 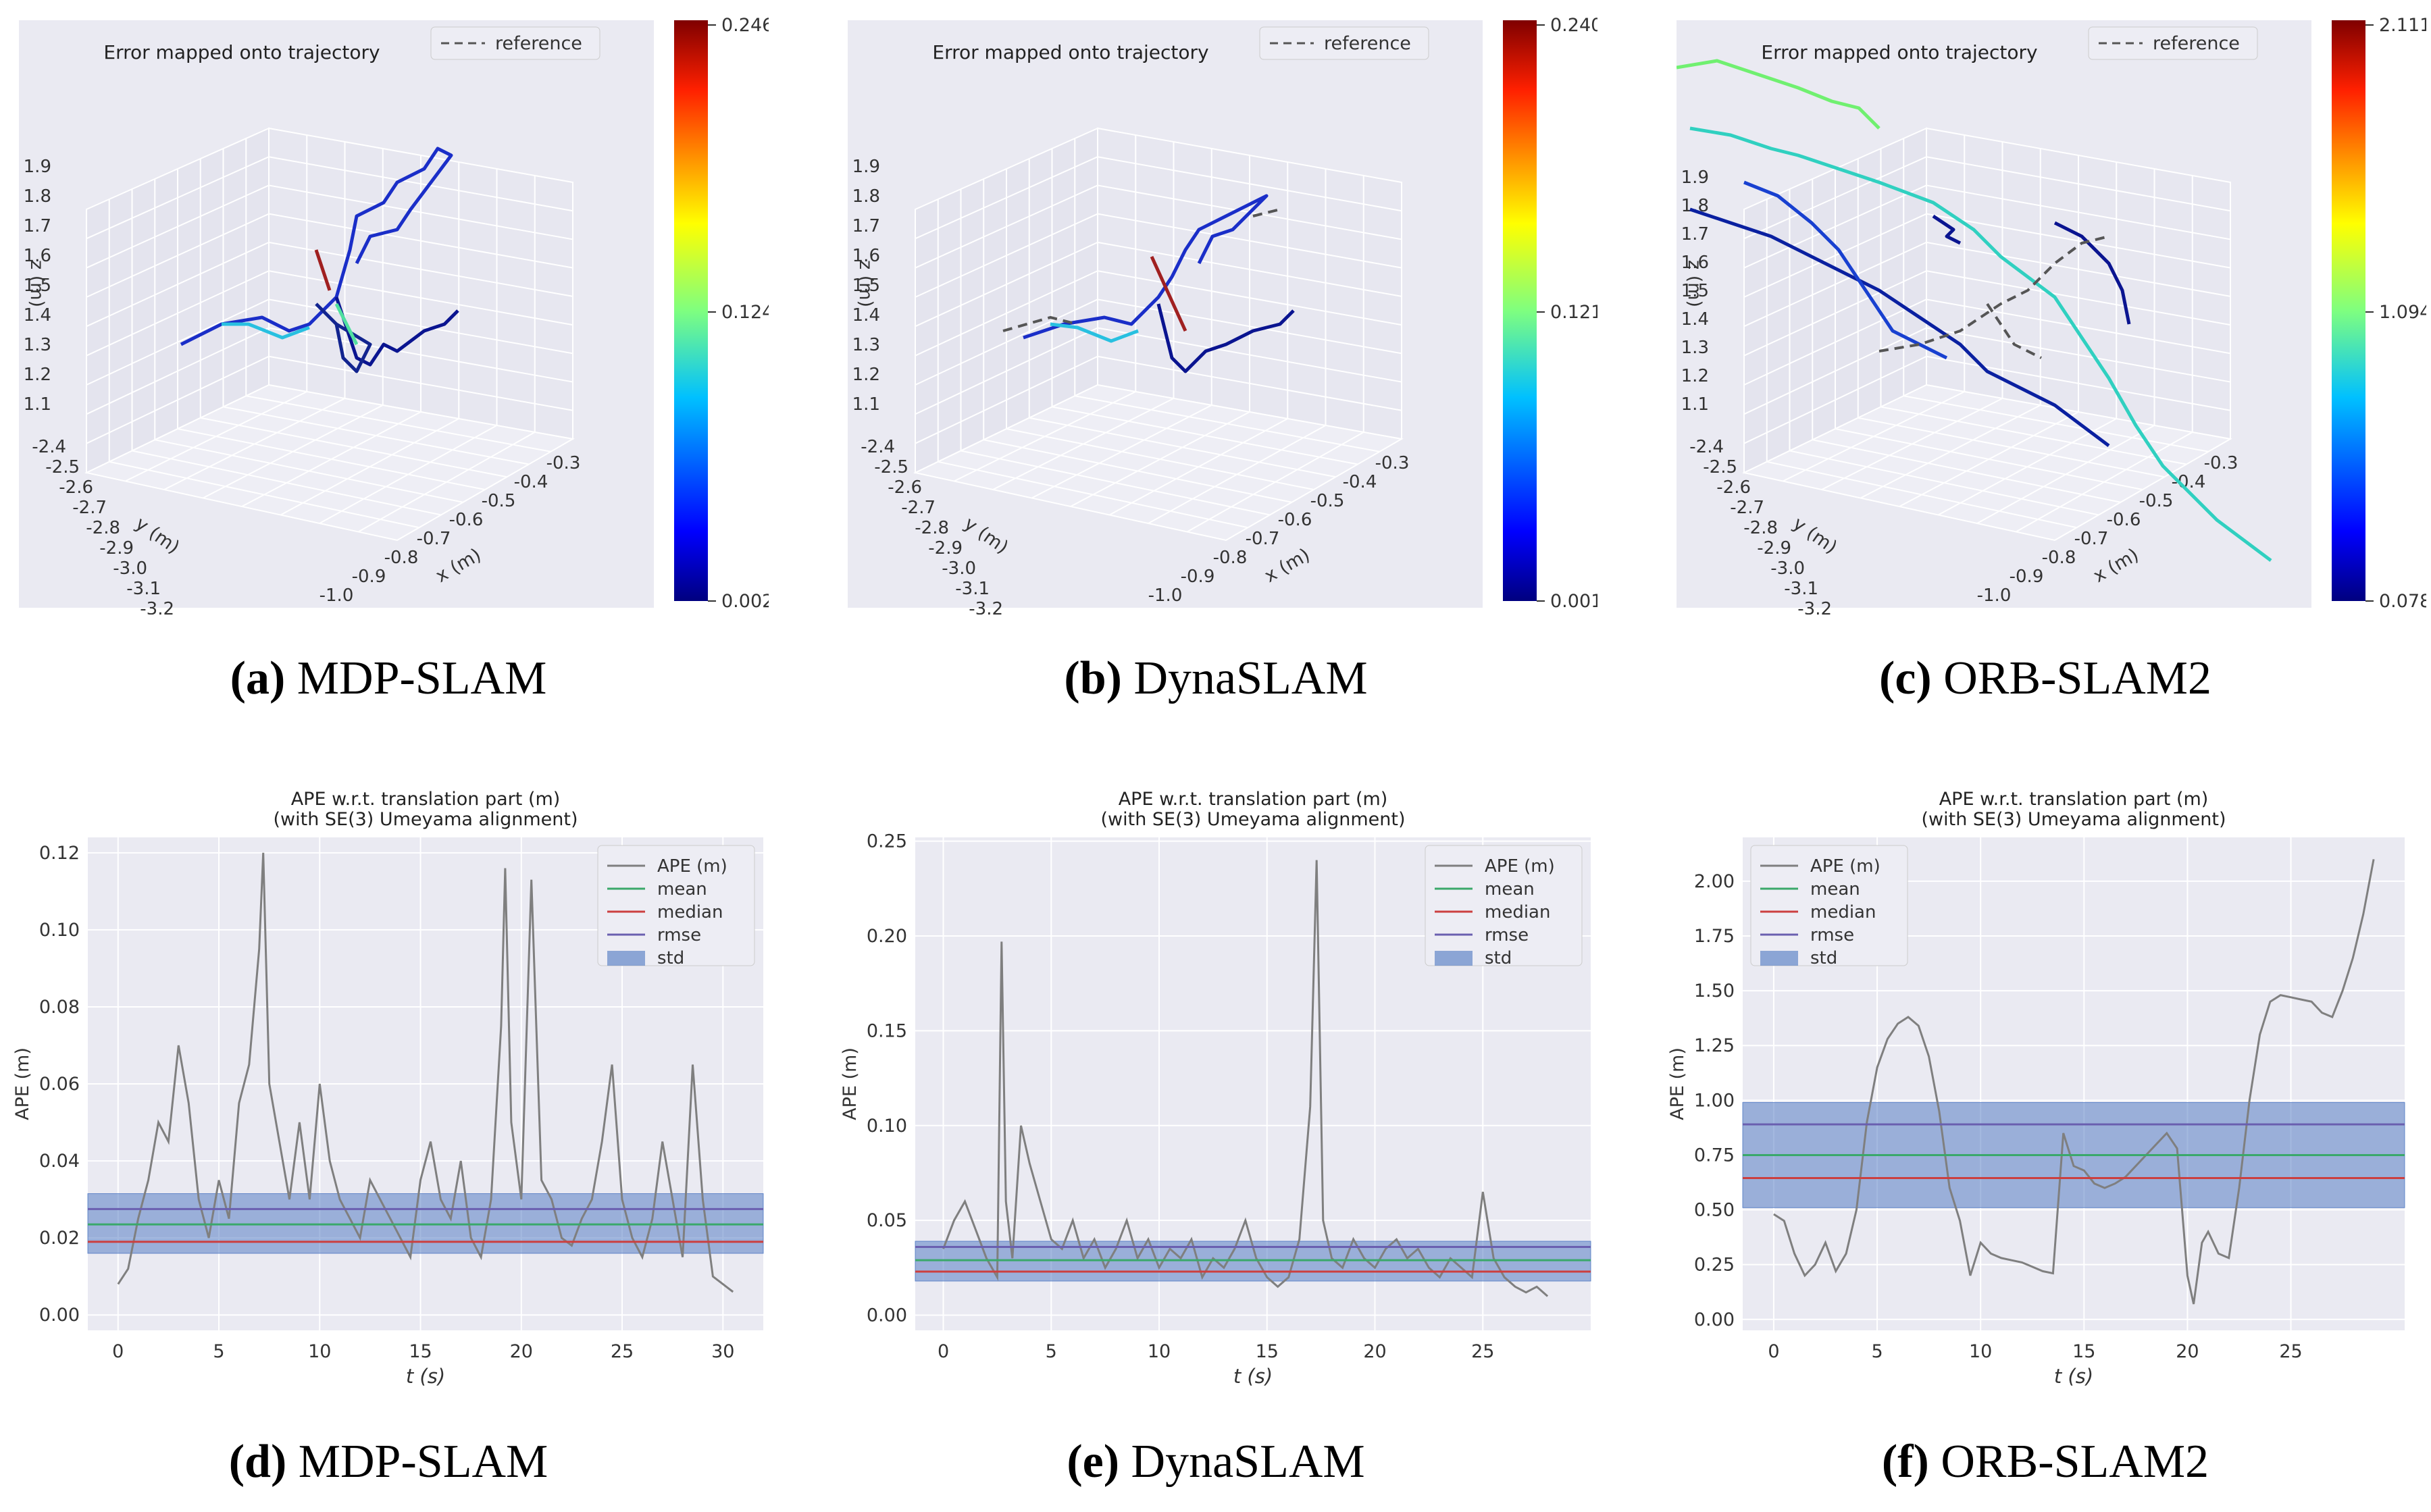 I want to click on colorbar-label-mid: 0.124, so click(x=745, y=312).